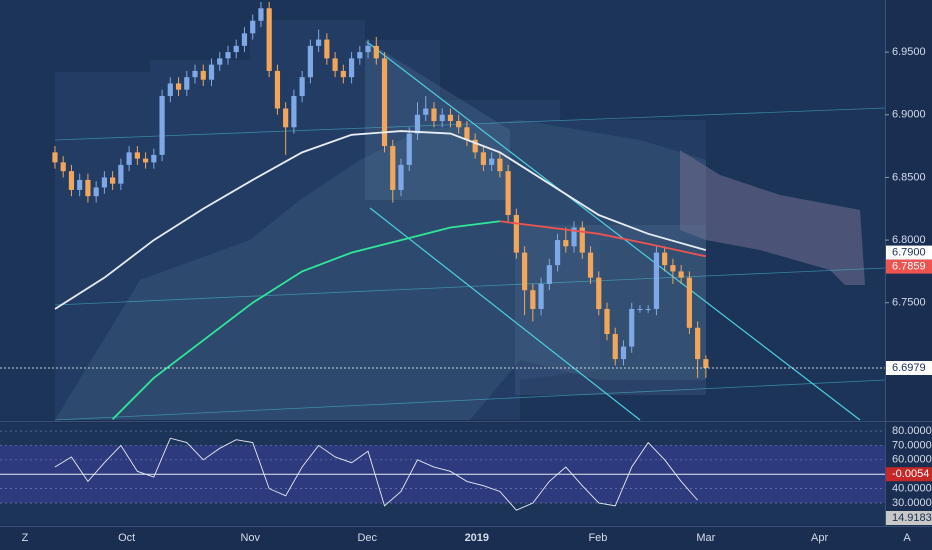 This screenshot has height=550, width=932. Describe the element at coordinates (126, 538) in the screenshot. I see `x-tick-label: Oct` at that location.